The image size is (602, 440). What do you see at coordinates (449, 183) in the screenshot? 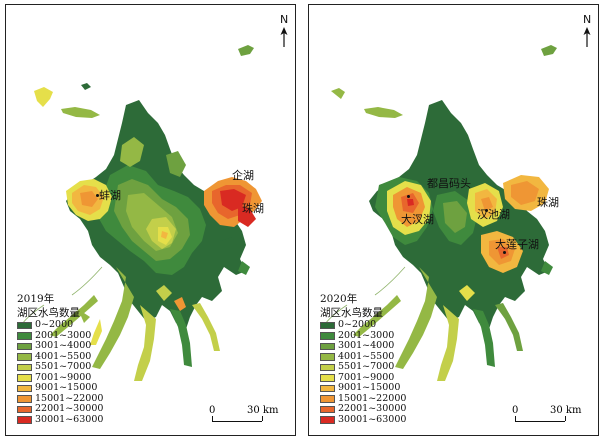
I see `lake-label: 都昌码头` at bounding box center [449, 183].